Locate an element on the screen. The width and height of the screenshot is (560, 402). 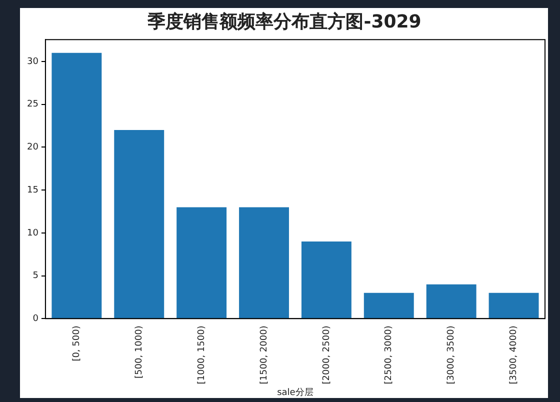
x-tick-label: [0, 500) is located at coordinates (77, 344).